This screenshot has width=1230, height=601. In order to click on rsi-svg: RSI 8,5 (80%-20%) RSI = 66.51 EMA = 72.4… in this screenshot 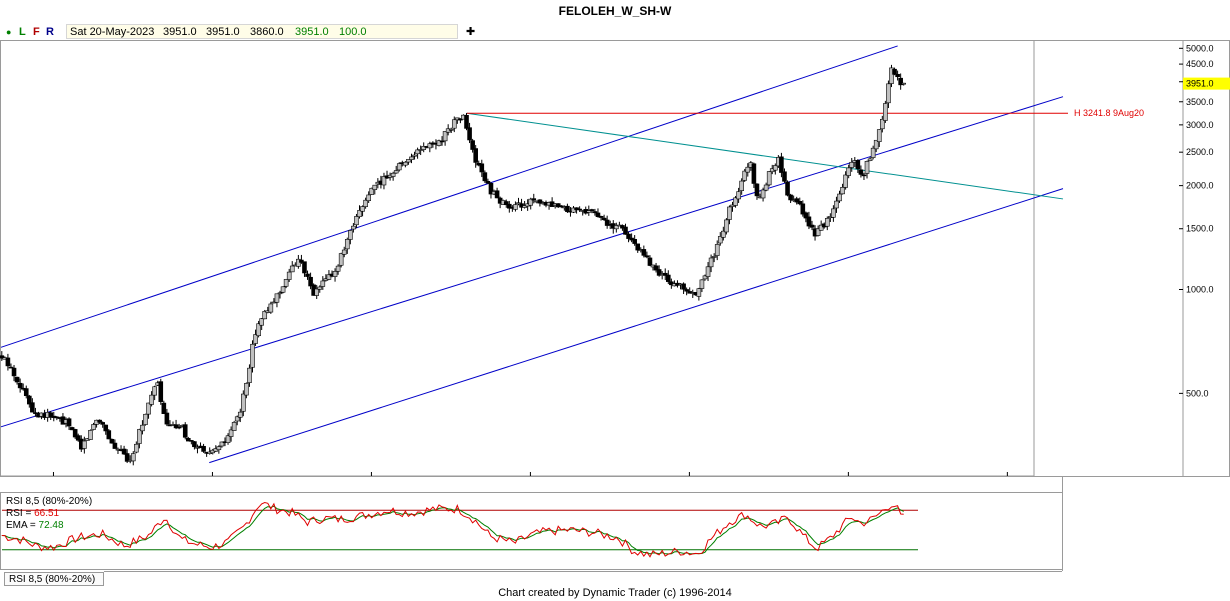, I will do `click(531, 531)`.